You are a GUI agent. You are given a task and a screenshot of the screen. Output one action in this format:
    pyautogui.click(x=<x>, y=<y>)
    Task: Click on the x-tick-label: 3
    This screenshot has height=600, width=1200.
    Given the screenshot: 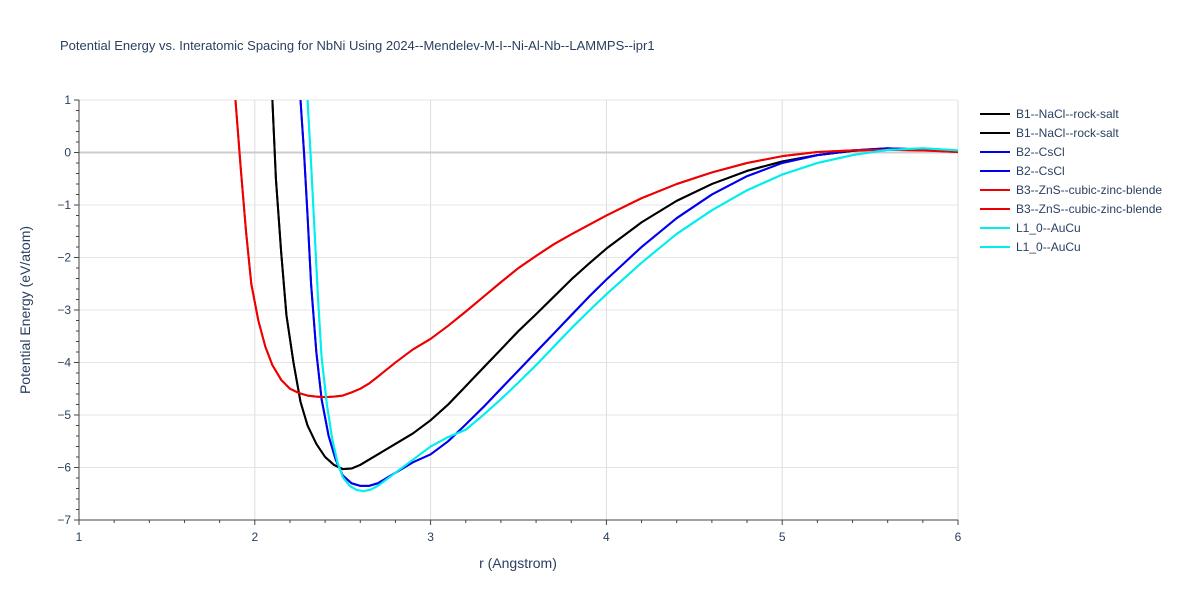 What is the action you would take?
    pyautogui.click(x=430, y=537)
    